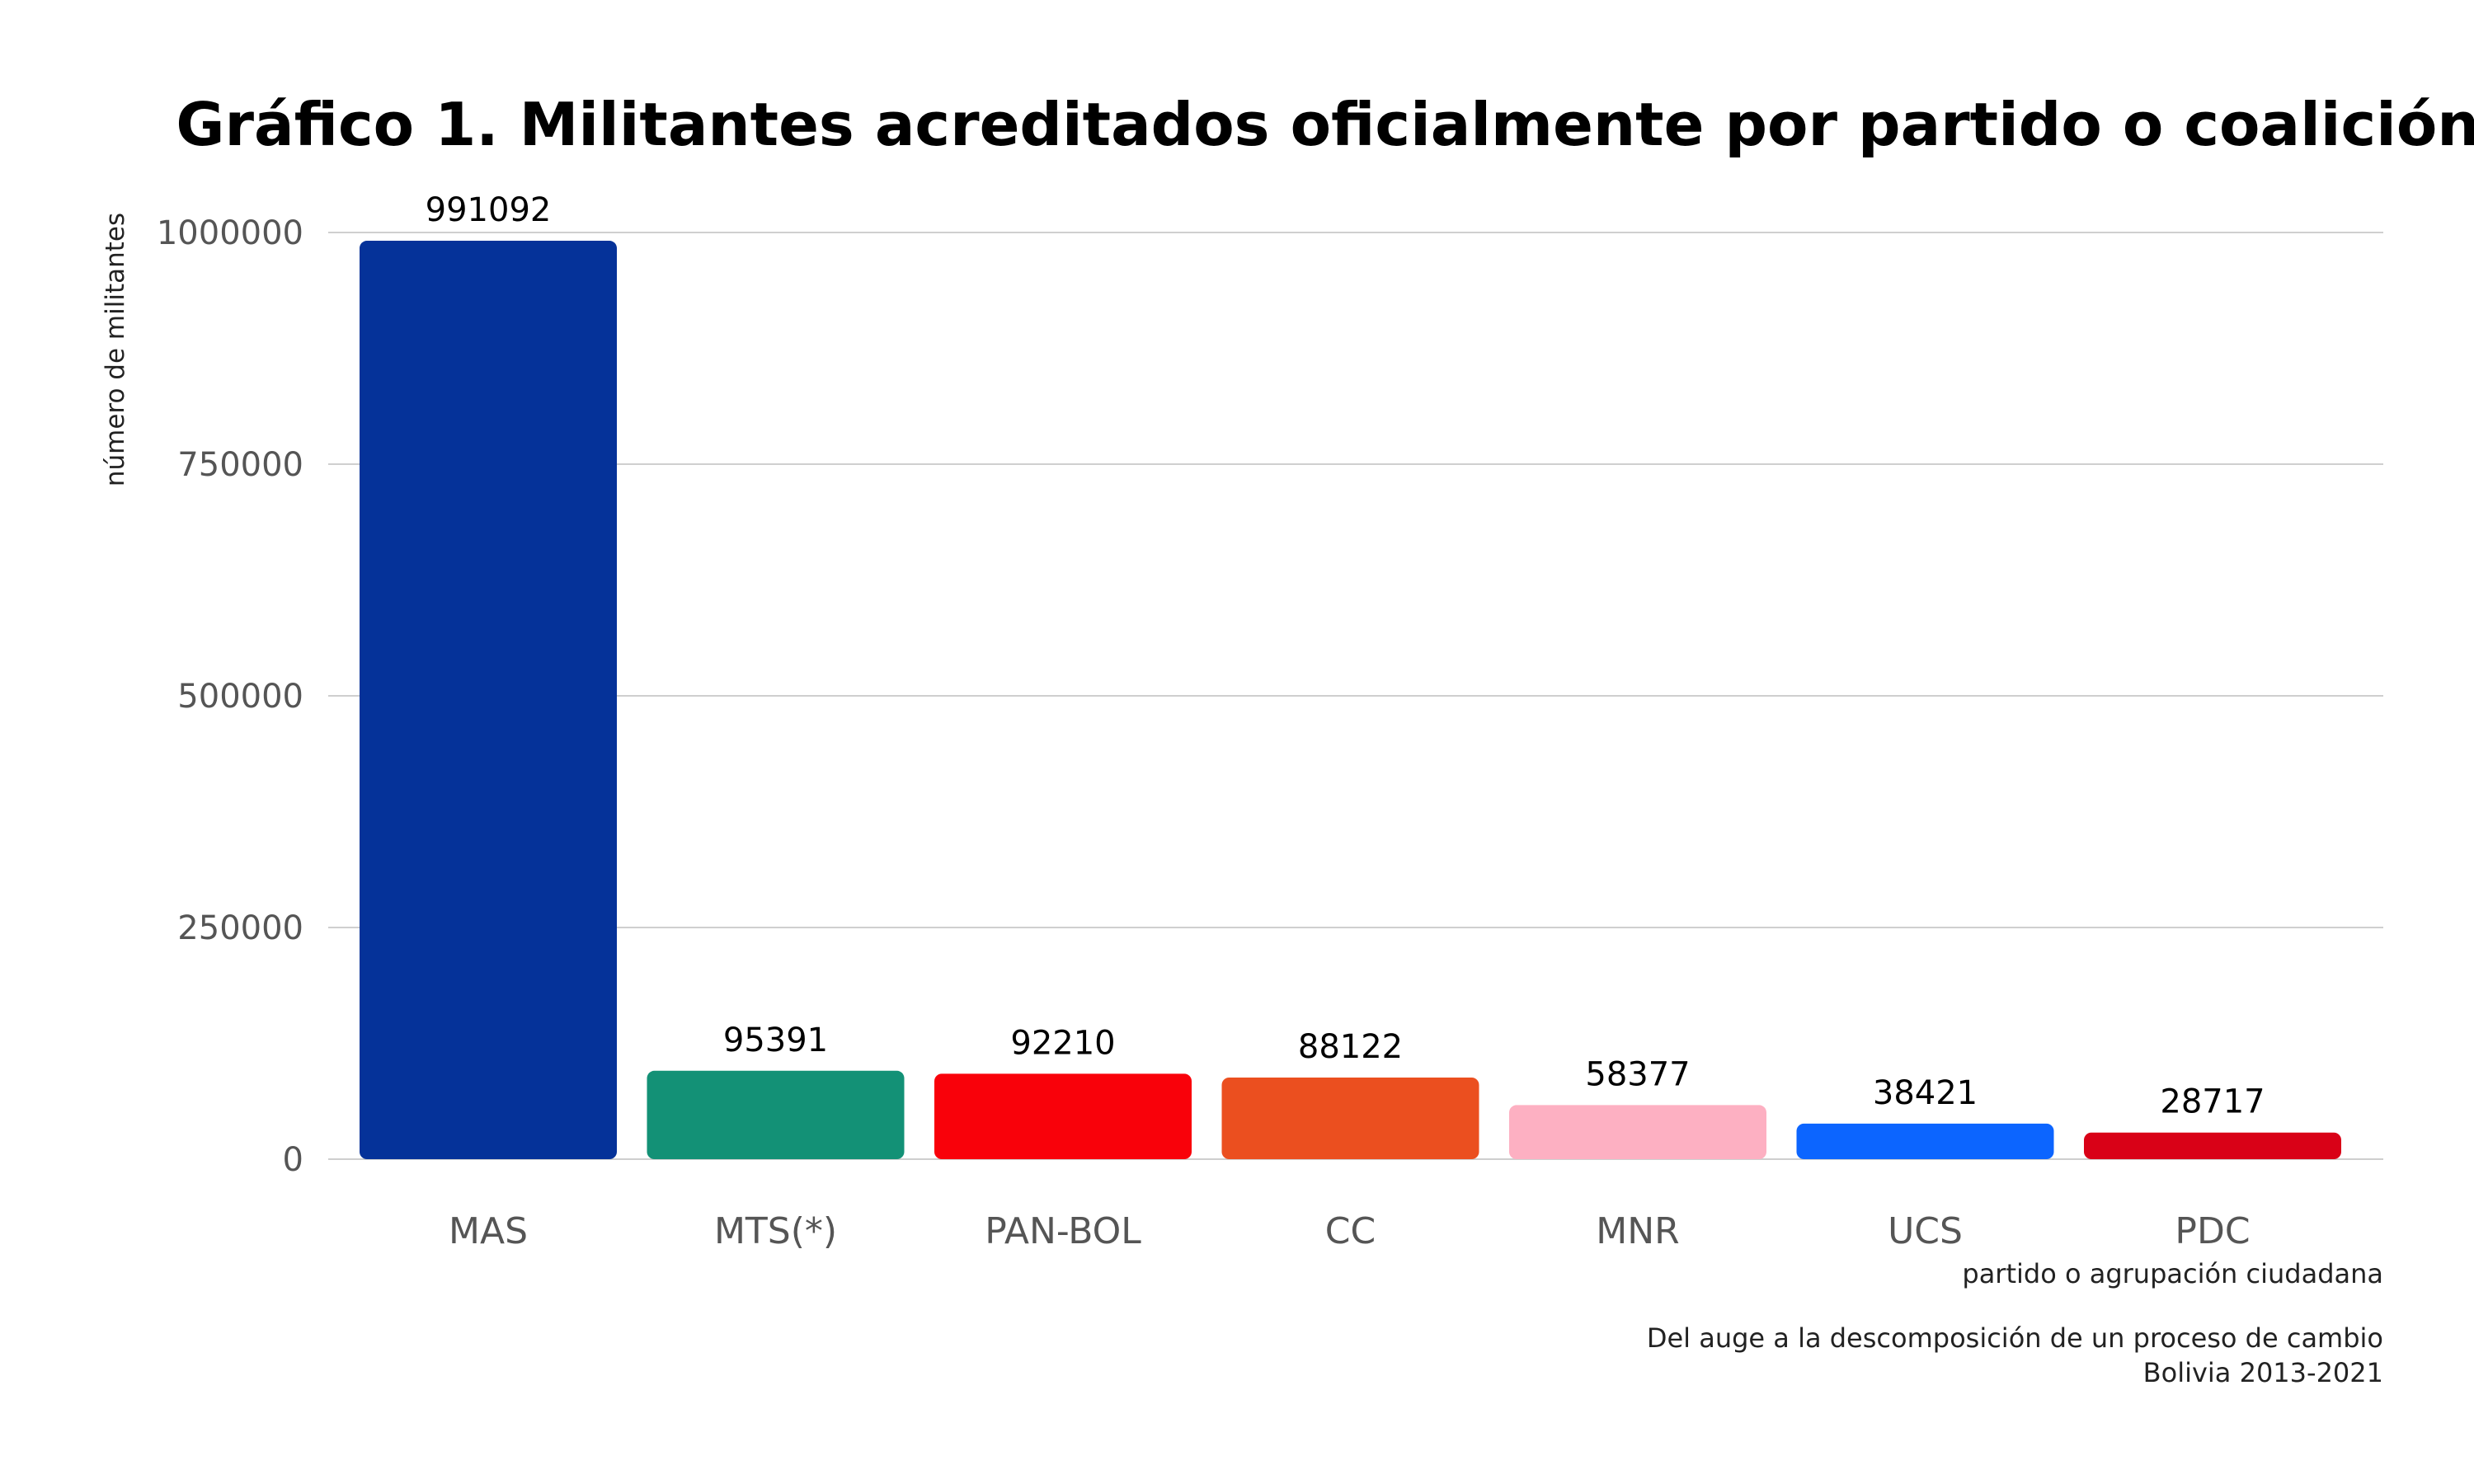 Image resolution: width=2474 pixels, height=1484 pixels. What do you see at coordinates (2263, 1372) in the screenshot?
I see `caption-line-2: Bolivia 2013-2021` at bounding box center [2263, 1372].